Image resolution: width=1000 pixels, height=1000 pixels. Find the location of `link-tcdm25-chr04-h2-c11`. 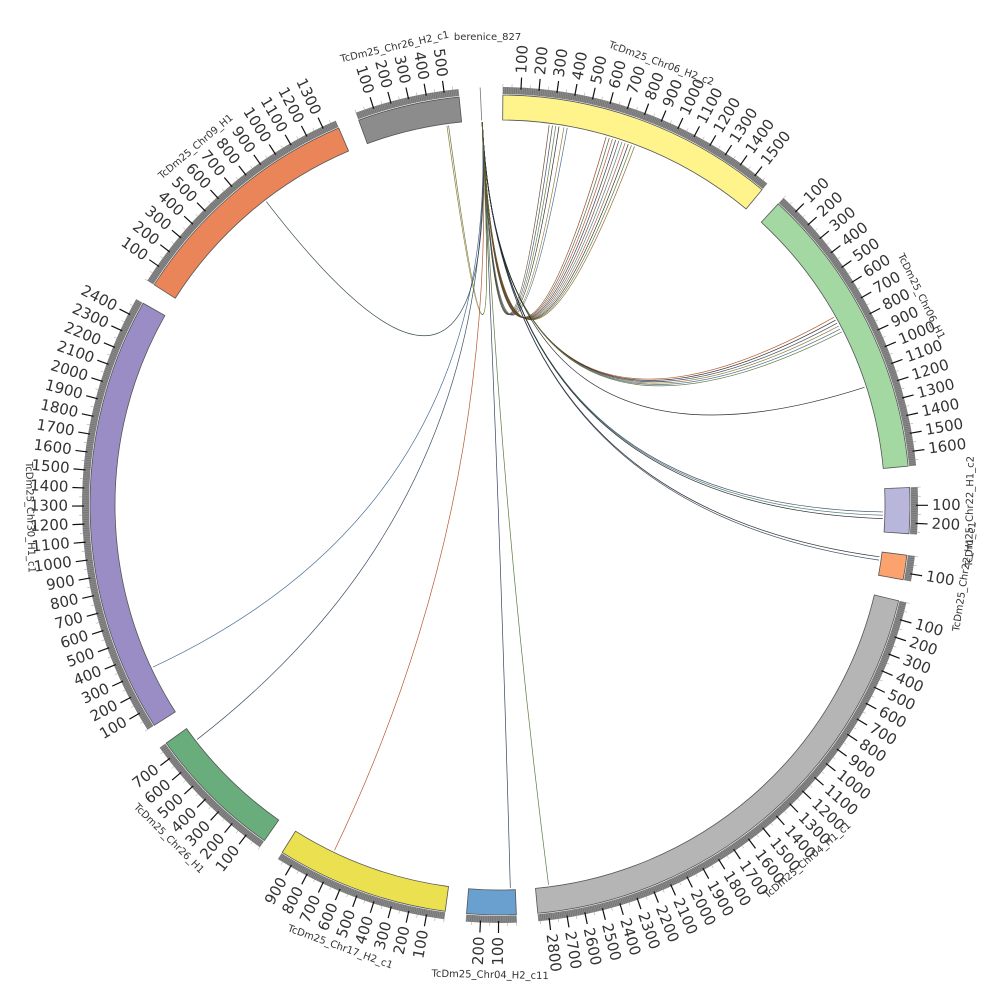

link-tcdm25-chr04-h2-c11 is located at coordinates (496, 505).